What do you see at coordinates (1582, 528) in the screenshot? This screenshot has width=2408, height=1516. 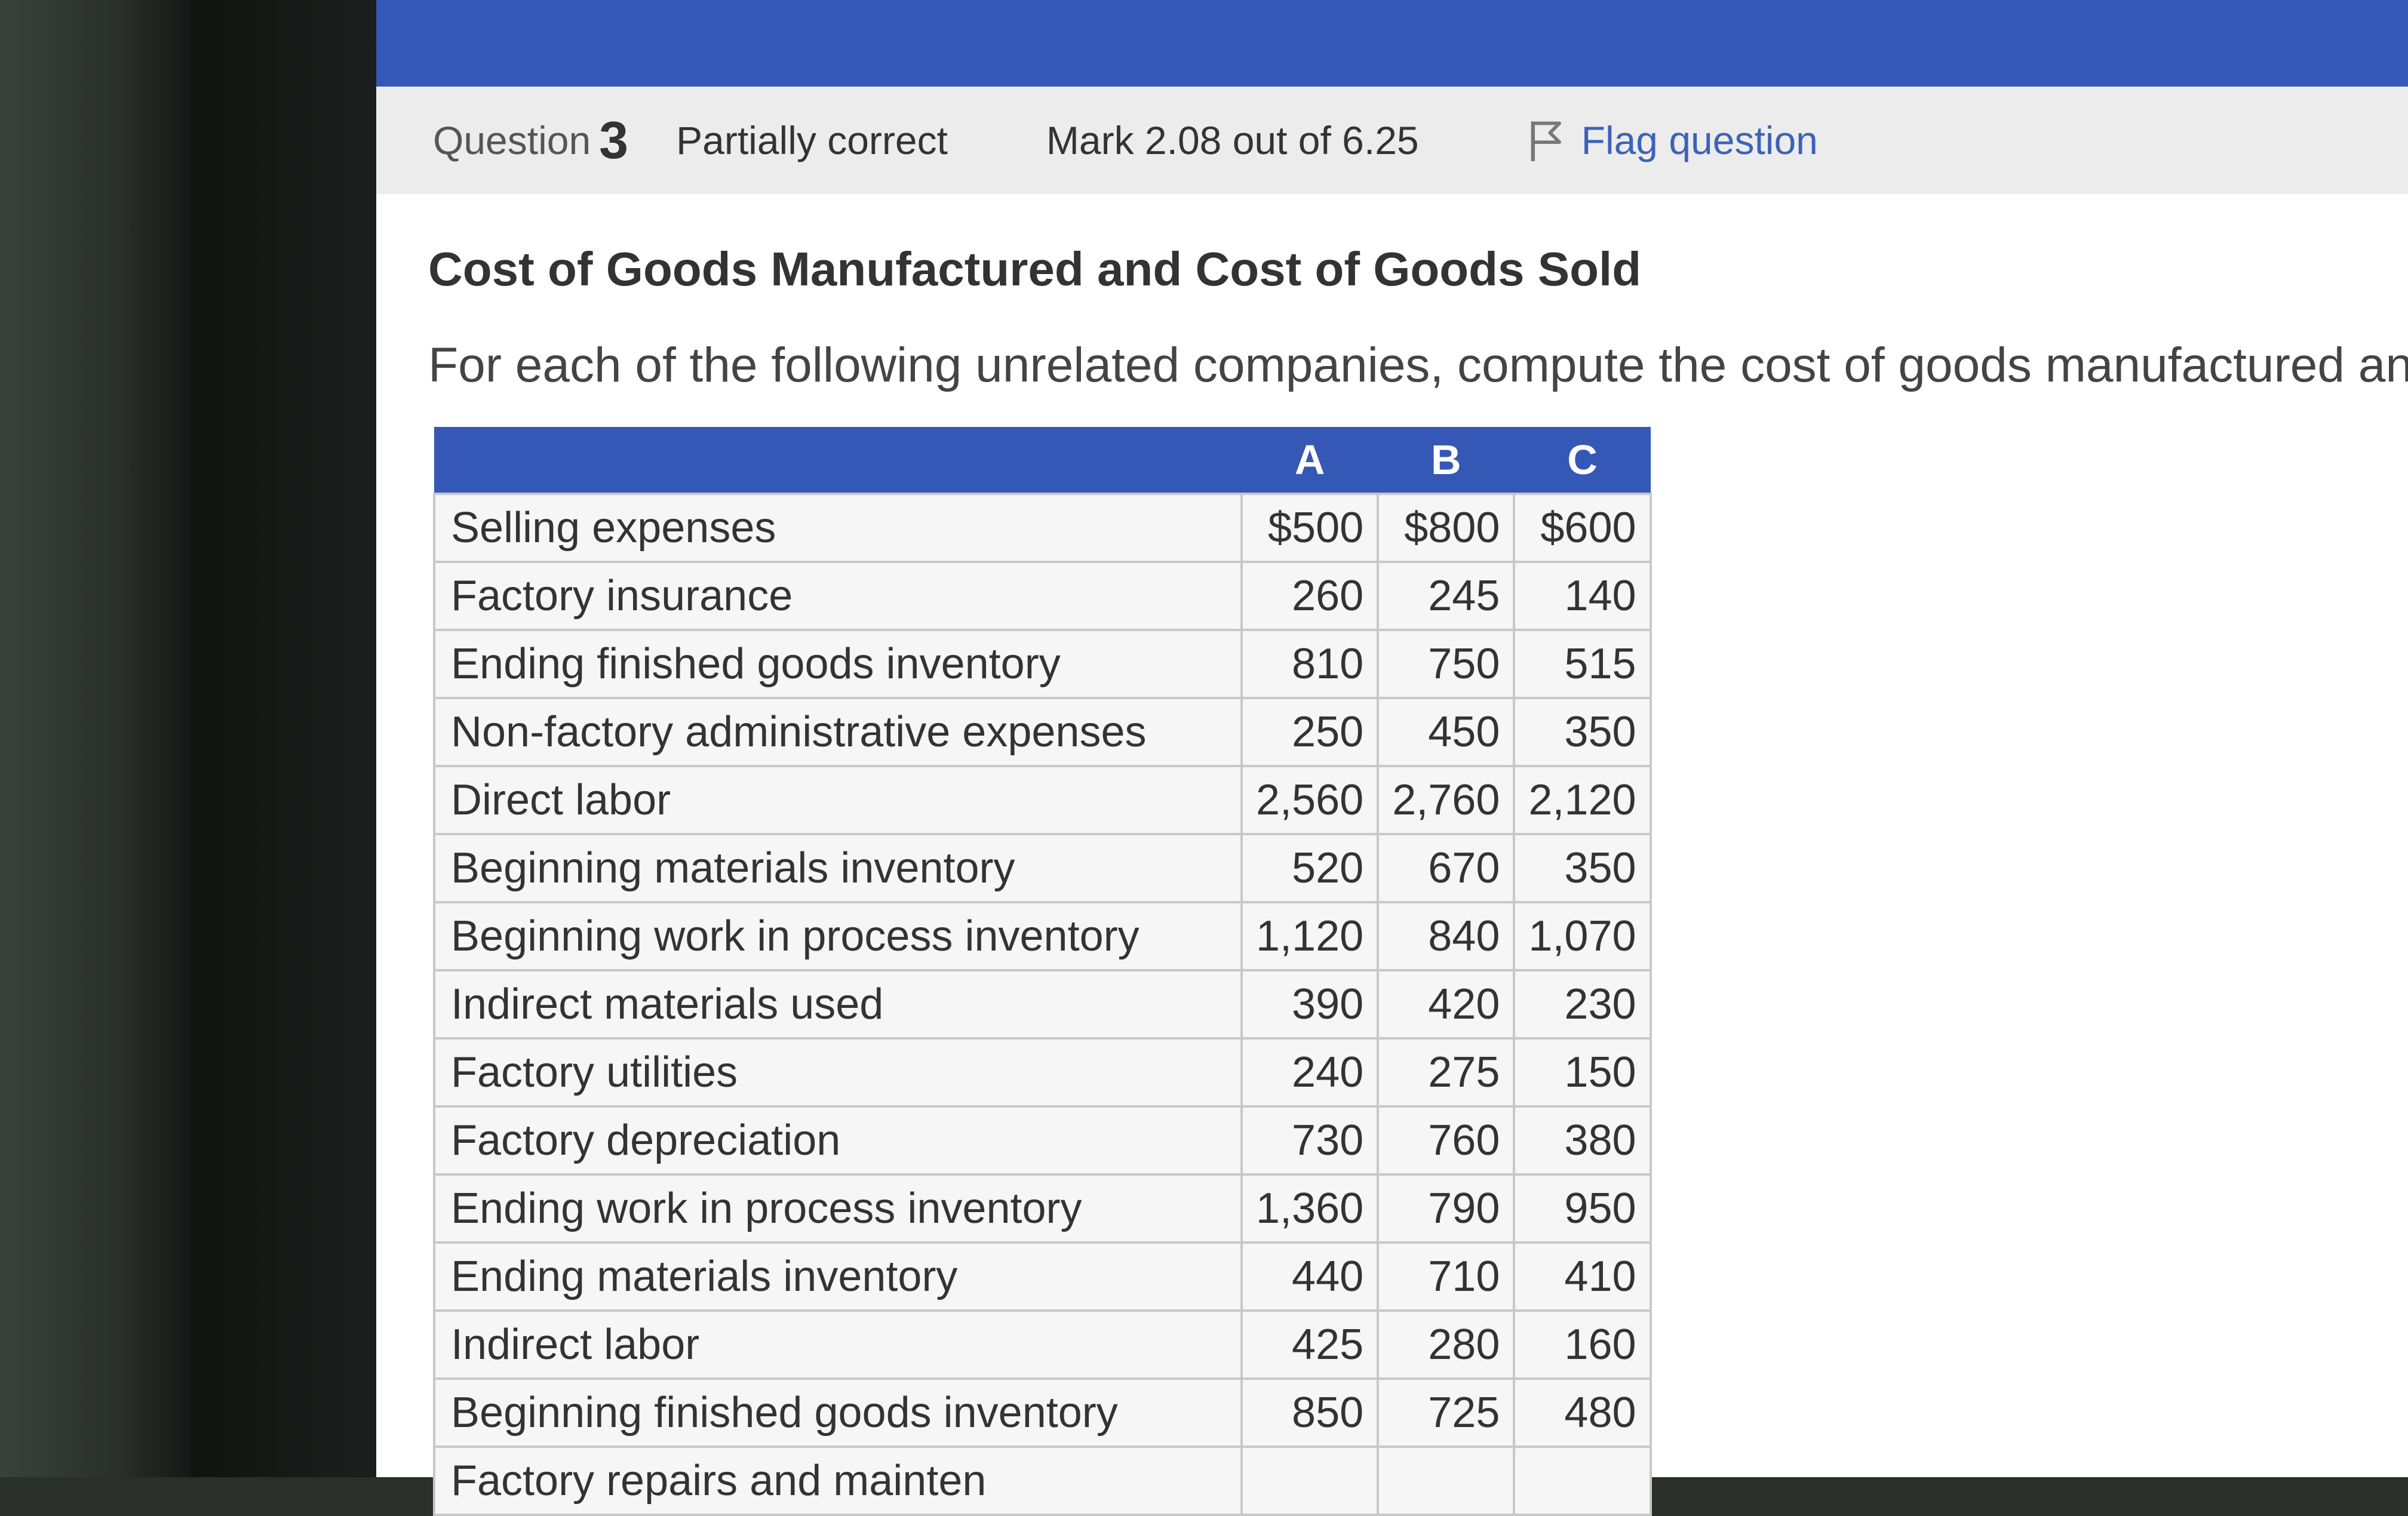 I see `value-c: $600` at bounding box center [1582, 528].